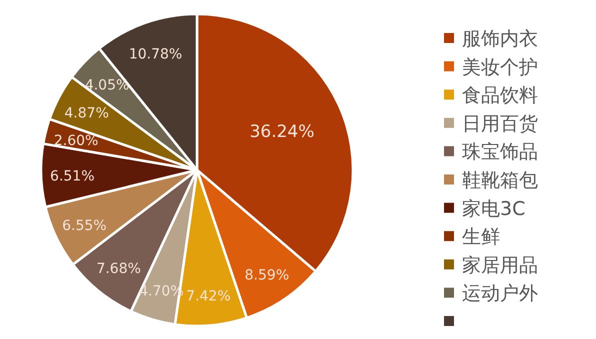  Describe the element at coordinates (500, 265) in the screenshot. I see `legend-label: 家居用品` at that location.